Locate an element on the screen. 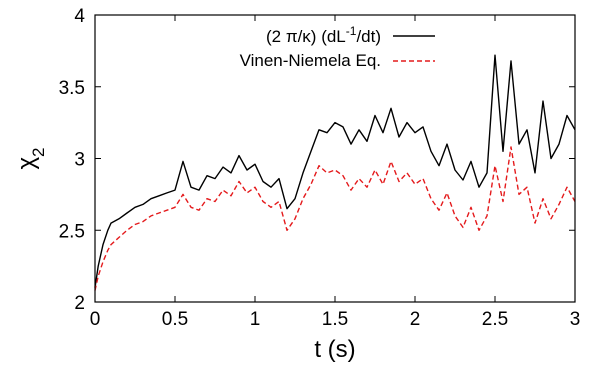 The image size is (592, 366). x-tick-label: 0.5 is located at coordinates (175, 319).